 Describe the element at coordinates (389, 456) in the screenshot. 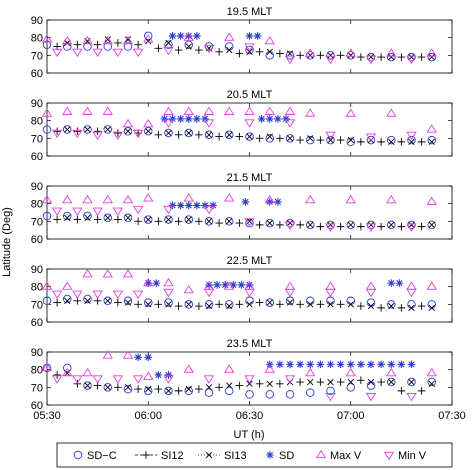

I see `legend-marker` at that location.